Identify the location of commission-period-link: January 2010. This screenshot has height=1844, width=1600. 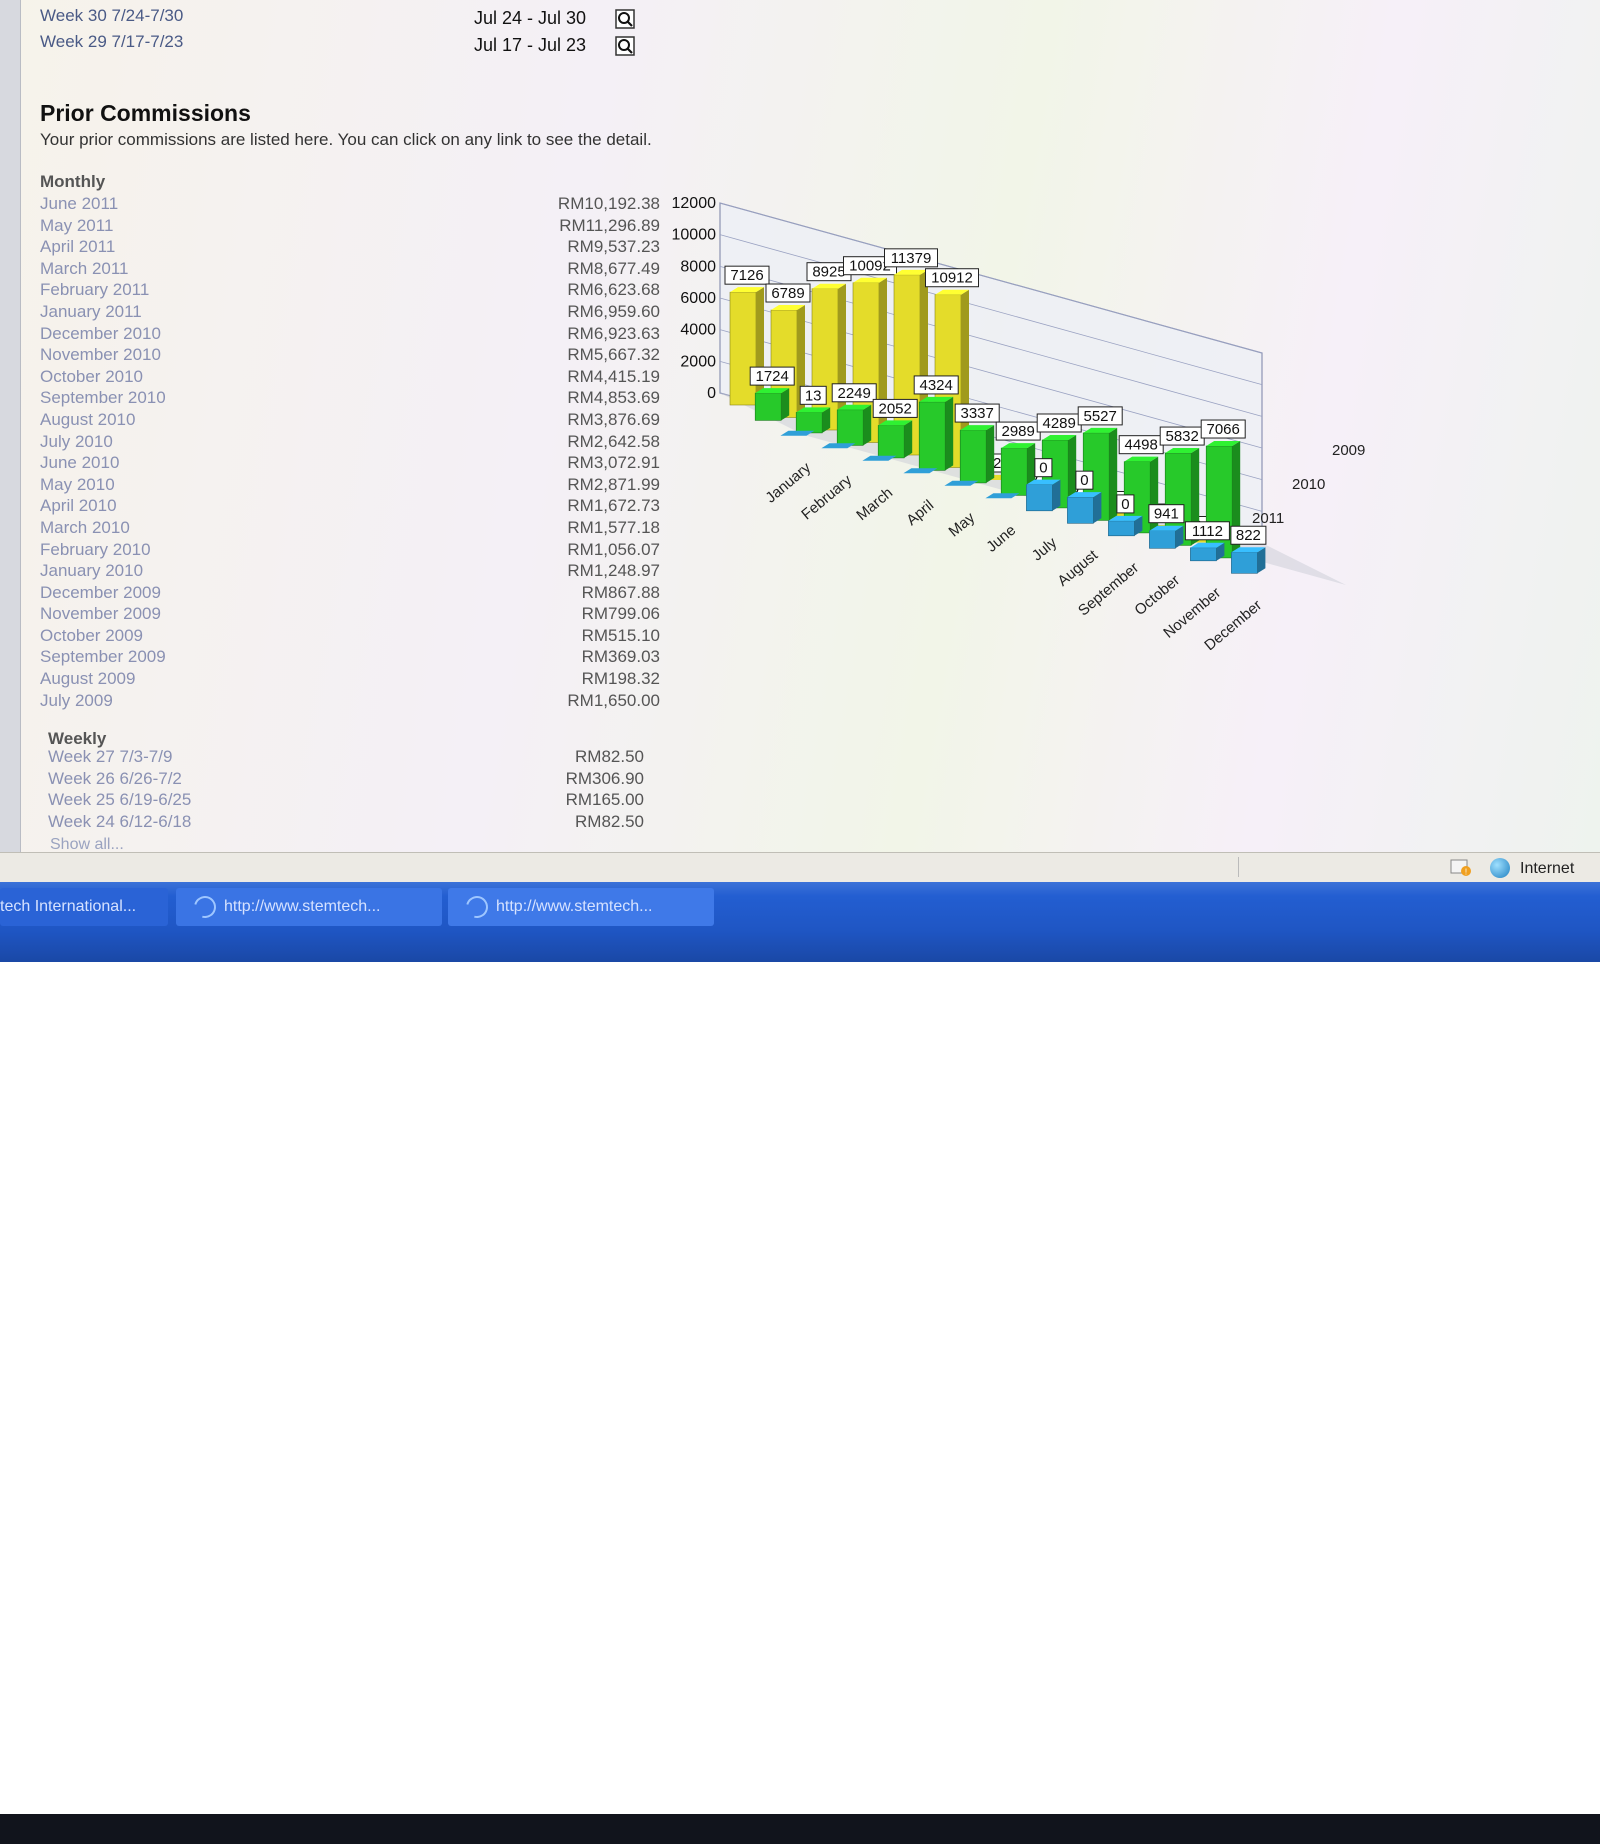
(92, 571).